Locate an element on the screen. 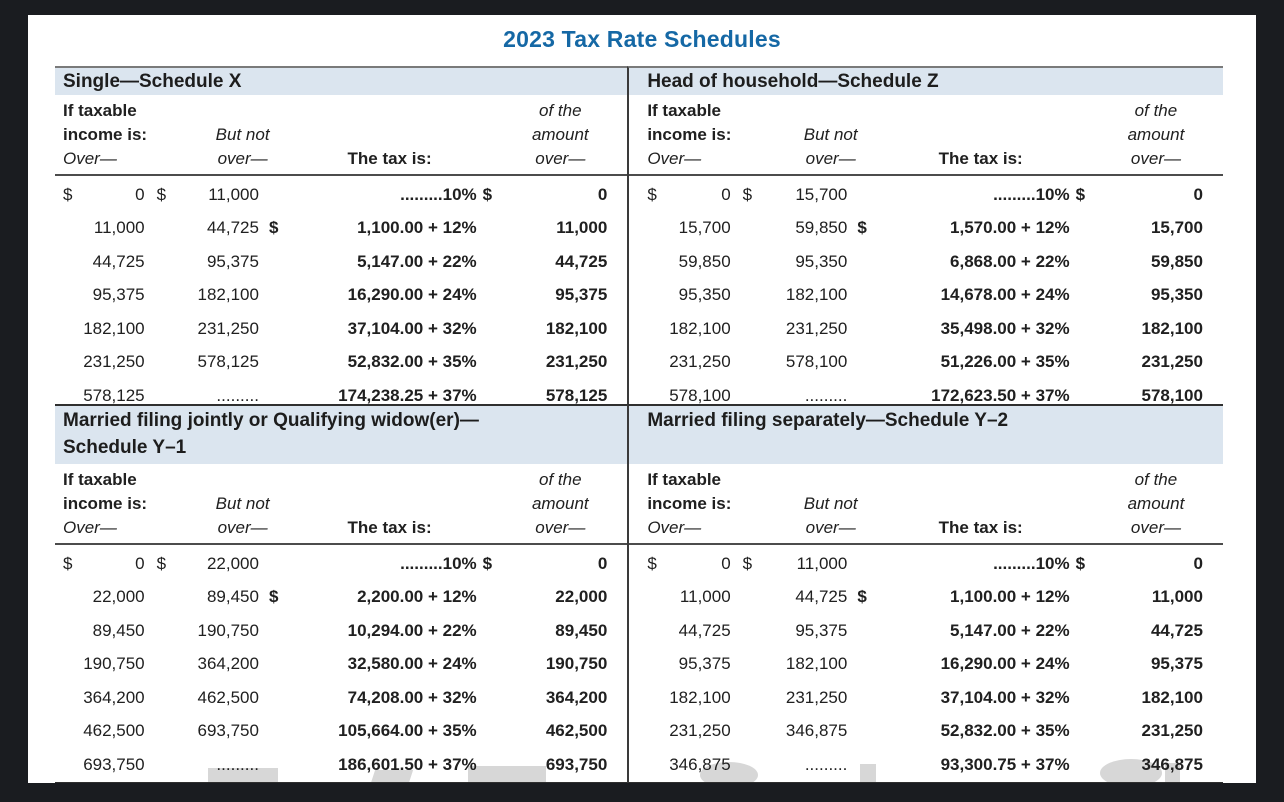  cell-but-not-over: 578,100 is located at coordinates (816, 362).